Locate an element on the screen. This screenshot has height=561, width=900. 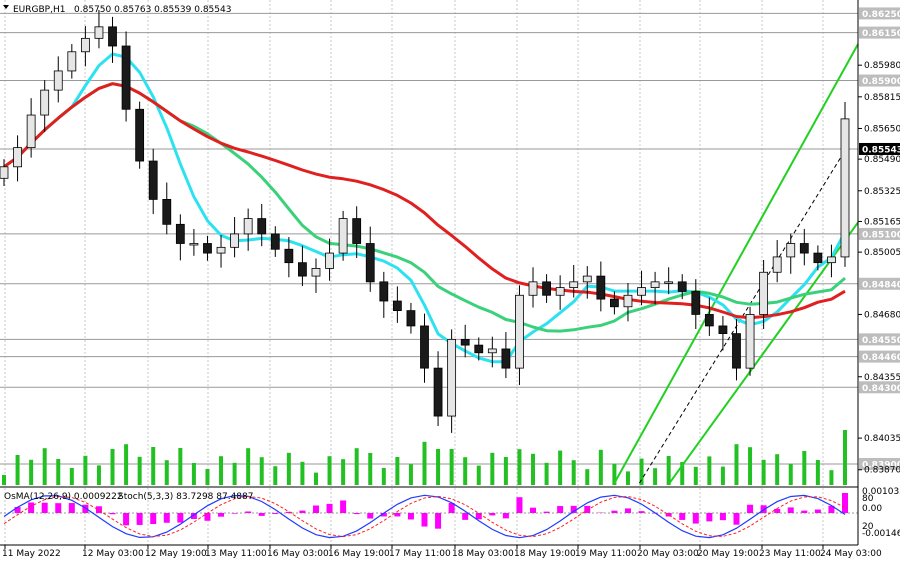
time-label-3: 13 May 11:00 is located at coordinates (236, 554).